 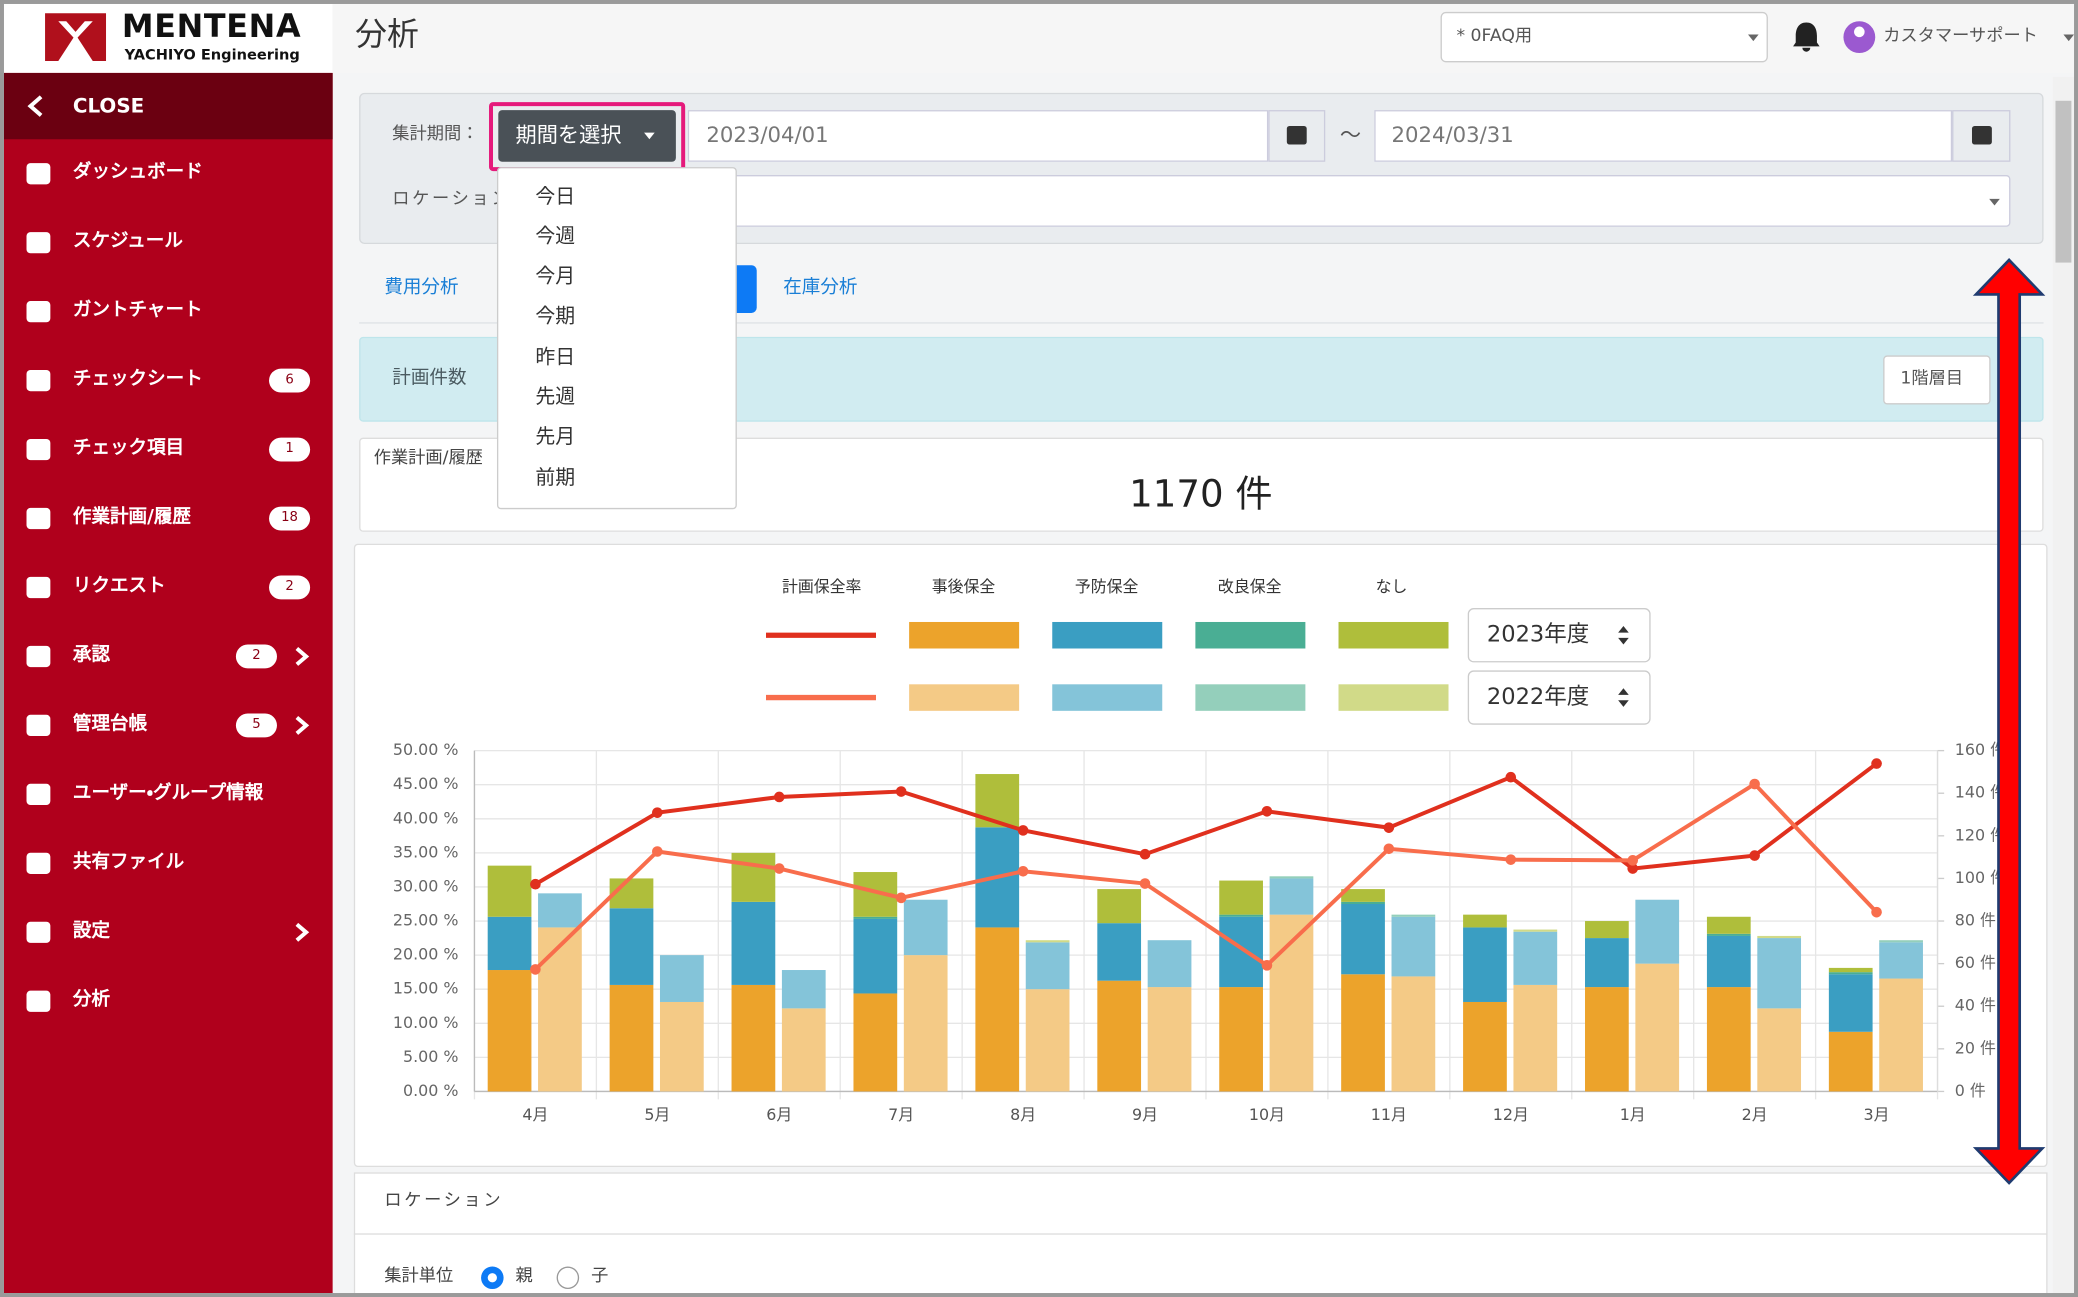 I want to click on location-divider, so click(x=1201, y=1233).